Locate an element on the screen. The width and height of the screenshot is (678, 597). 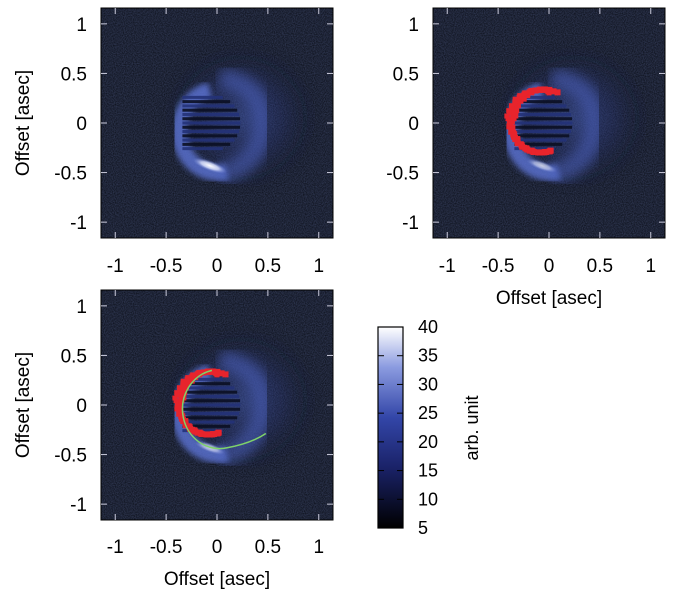
colorbar: 40 35 30 25 20 15 10 5 arb. unit is located at coordinates (429, 427).